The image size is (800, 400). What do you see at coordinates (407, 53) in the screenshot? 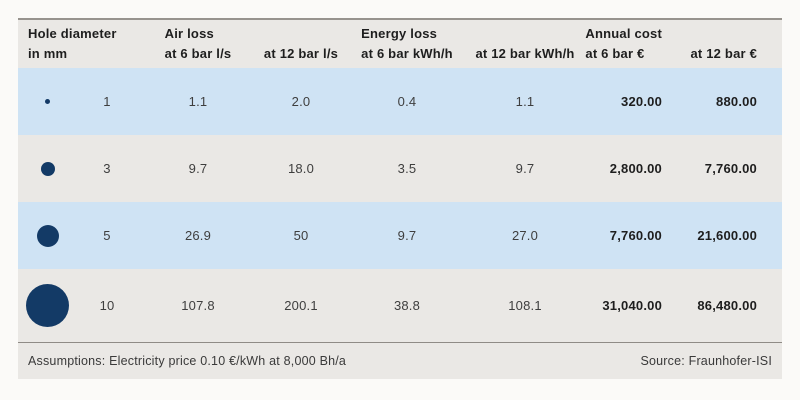
I see `header-energy-6bar-label: at 6 bar kWh/h` at bounding box center [407, 53].